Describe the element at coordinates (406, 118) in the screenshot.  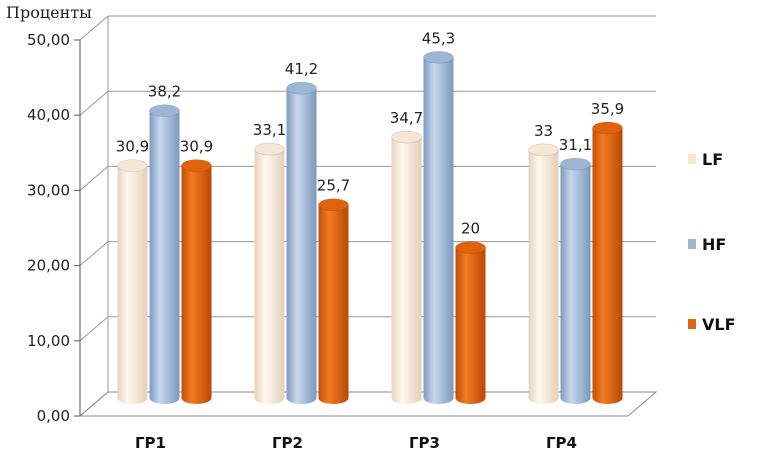
I see `data-label: 34,7` at that location.